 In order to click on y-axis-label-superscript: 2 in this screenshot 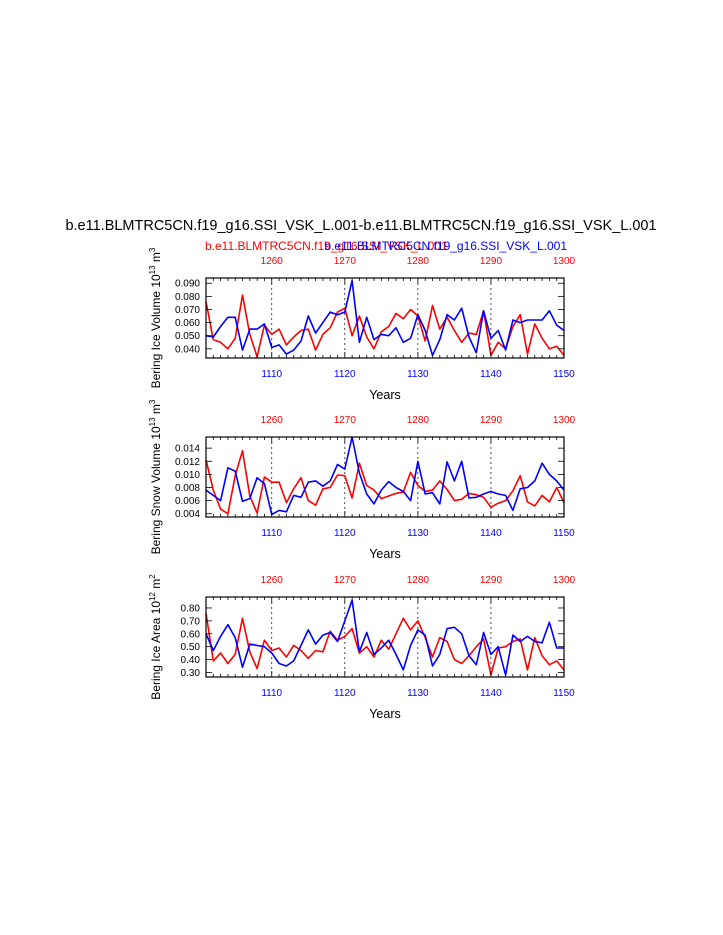, I will do `click(152, 576)`.